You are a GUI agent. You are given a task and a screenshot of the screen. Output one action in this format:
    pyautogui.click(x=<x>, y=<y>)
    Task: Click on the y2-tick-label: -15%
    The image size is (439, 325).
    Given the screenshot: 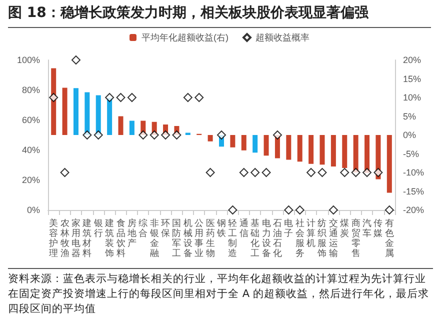 What is the action you would take?
    pyautogui.click(x=413, y=191)
    